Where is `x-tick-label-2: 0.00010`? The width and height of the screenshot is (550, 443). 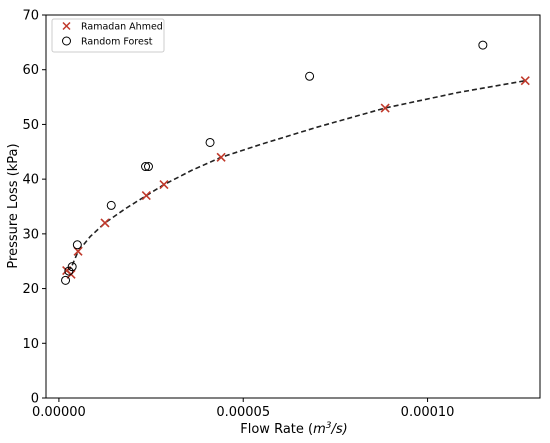
x-tick-label-2: 0.00010 is located at coordinates (428, 412).